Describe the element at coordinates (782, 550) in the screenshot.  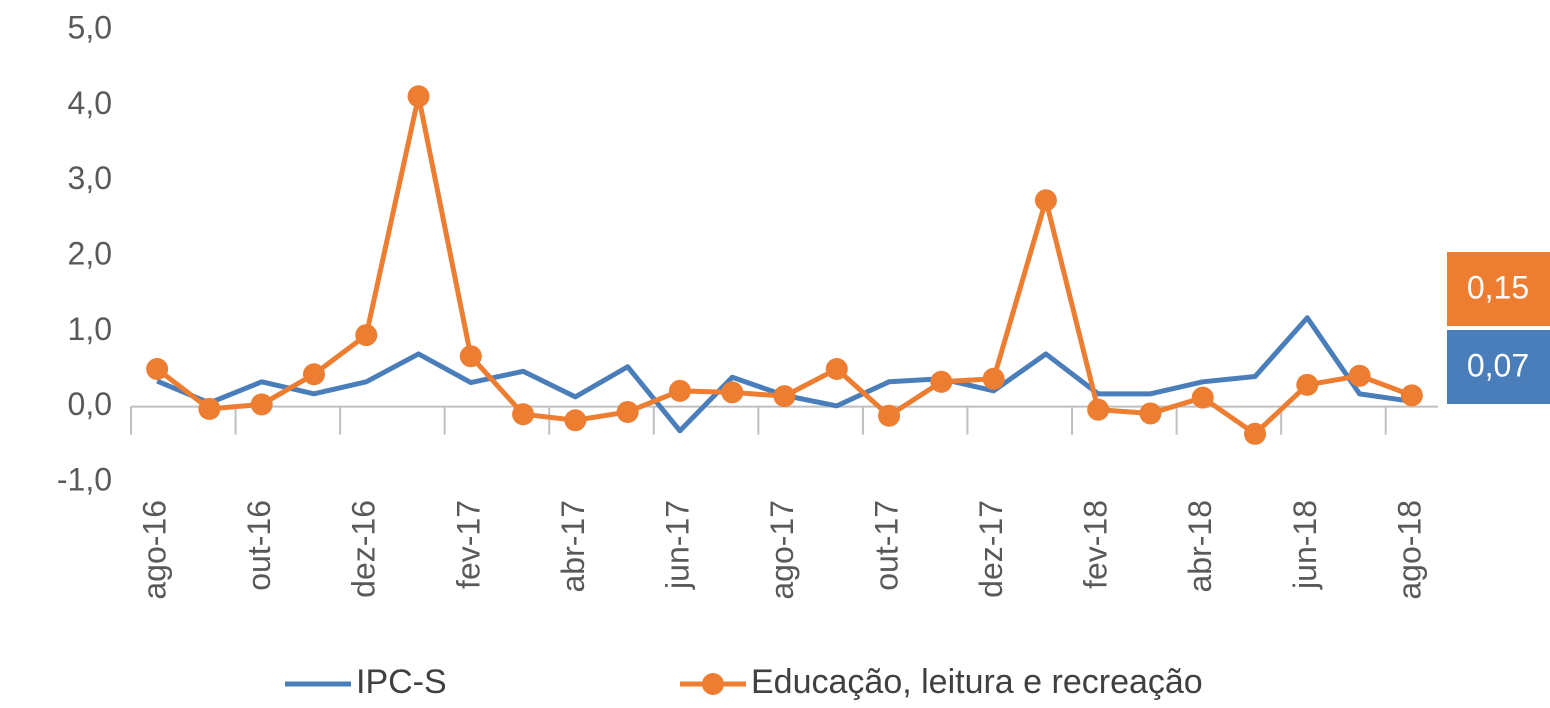
I see `x-tick-label: ago-17` at that location.